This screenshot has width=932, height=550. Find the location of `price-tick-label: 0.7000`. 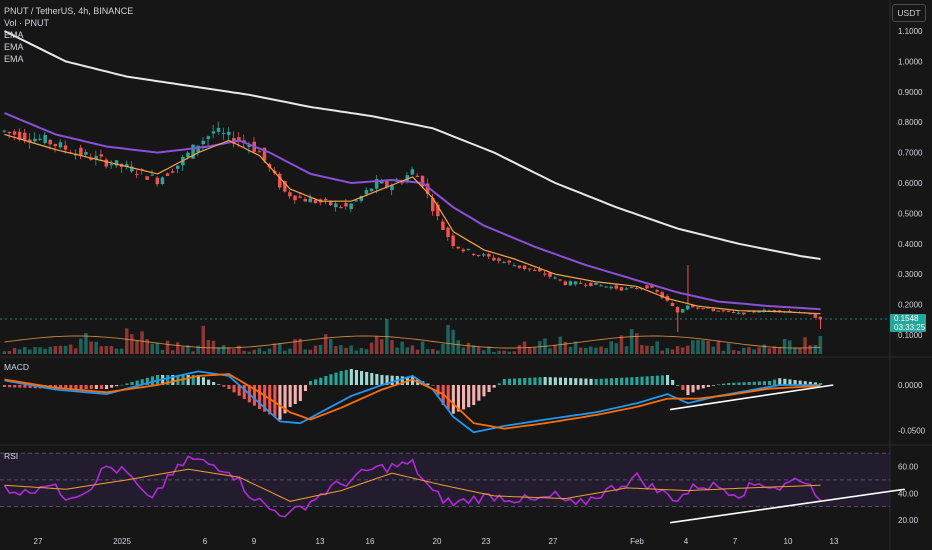

price-tick-label: 0.7000 is located at coordinates (910, 153).